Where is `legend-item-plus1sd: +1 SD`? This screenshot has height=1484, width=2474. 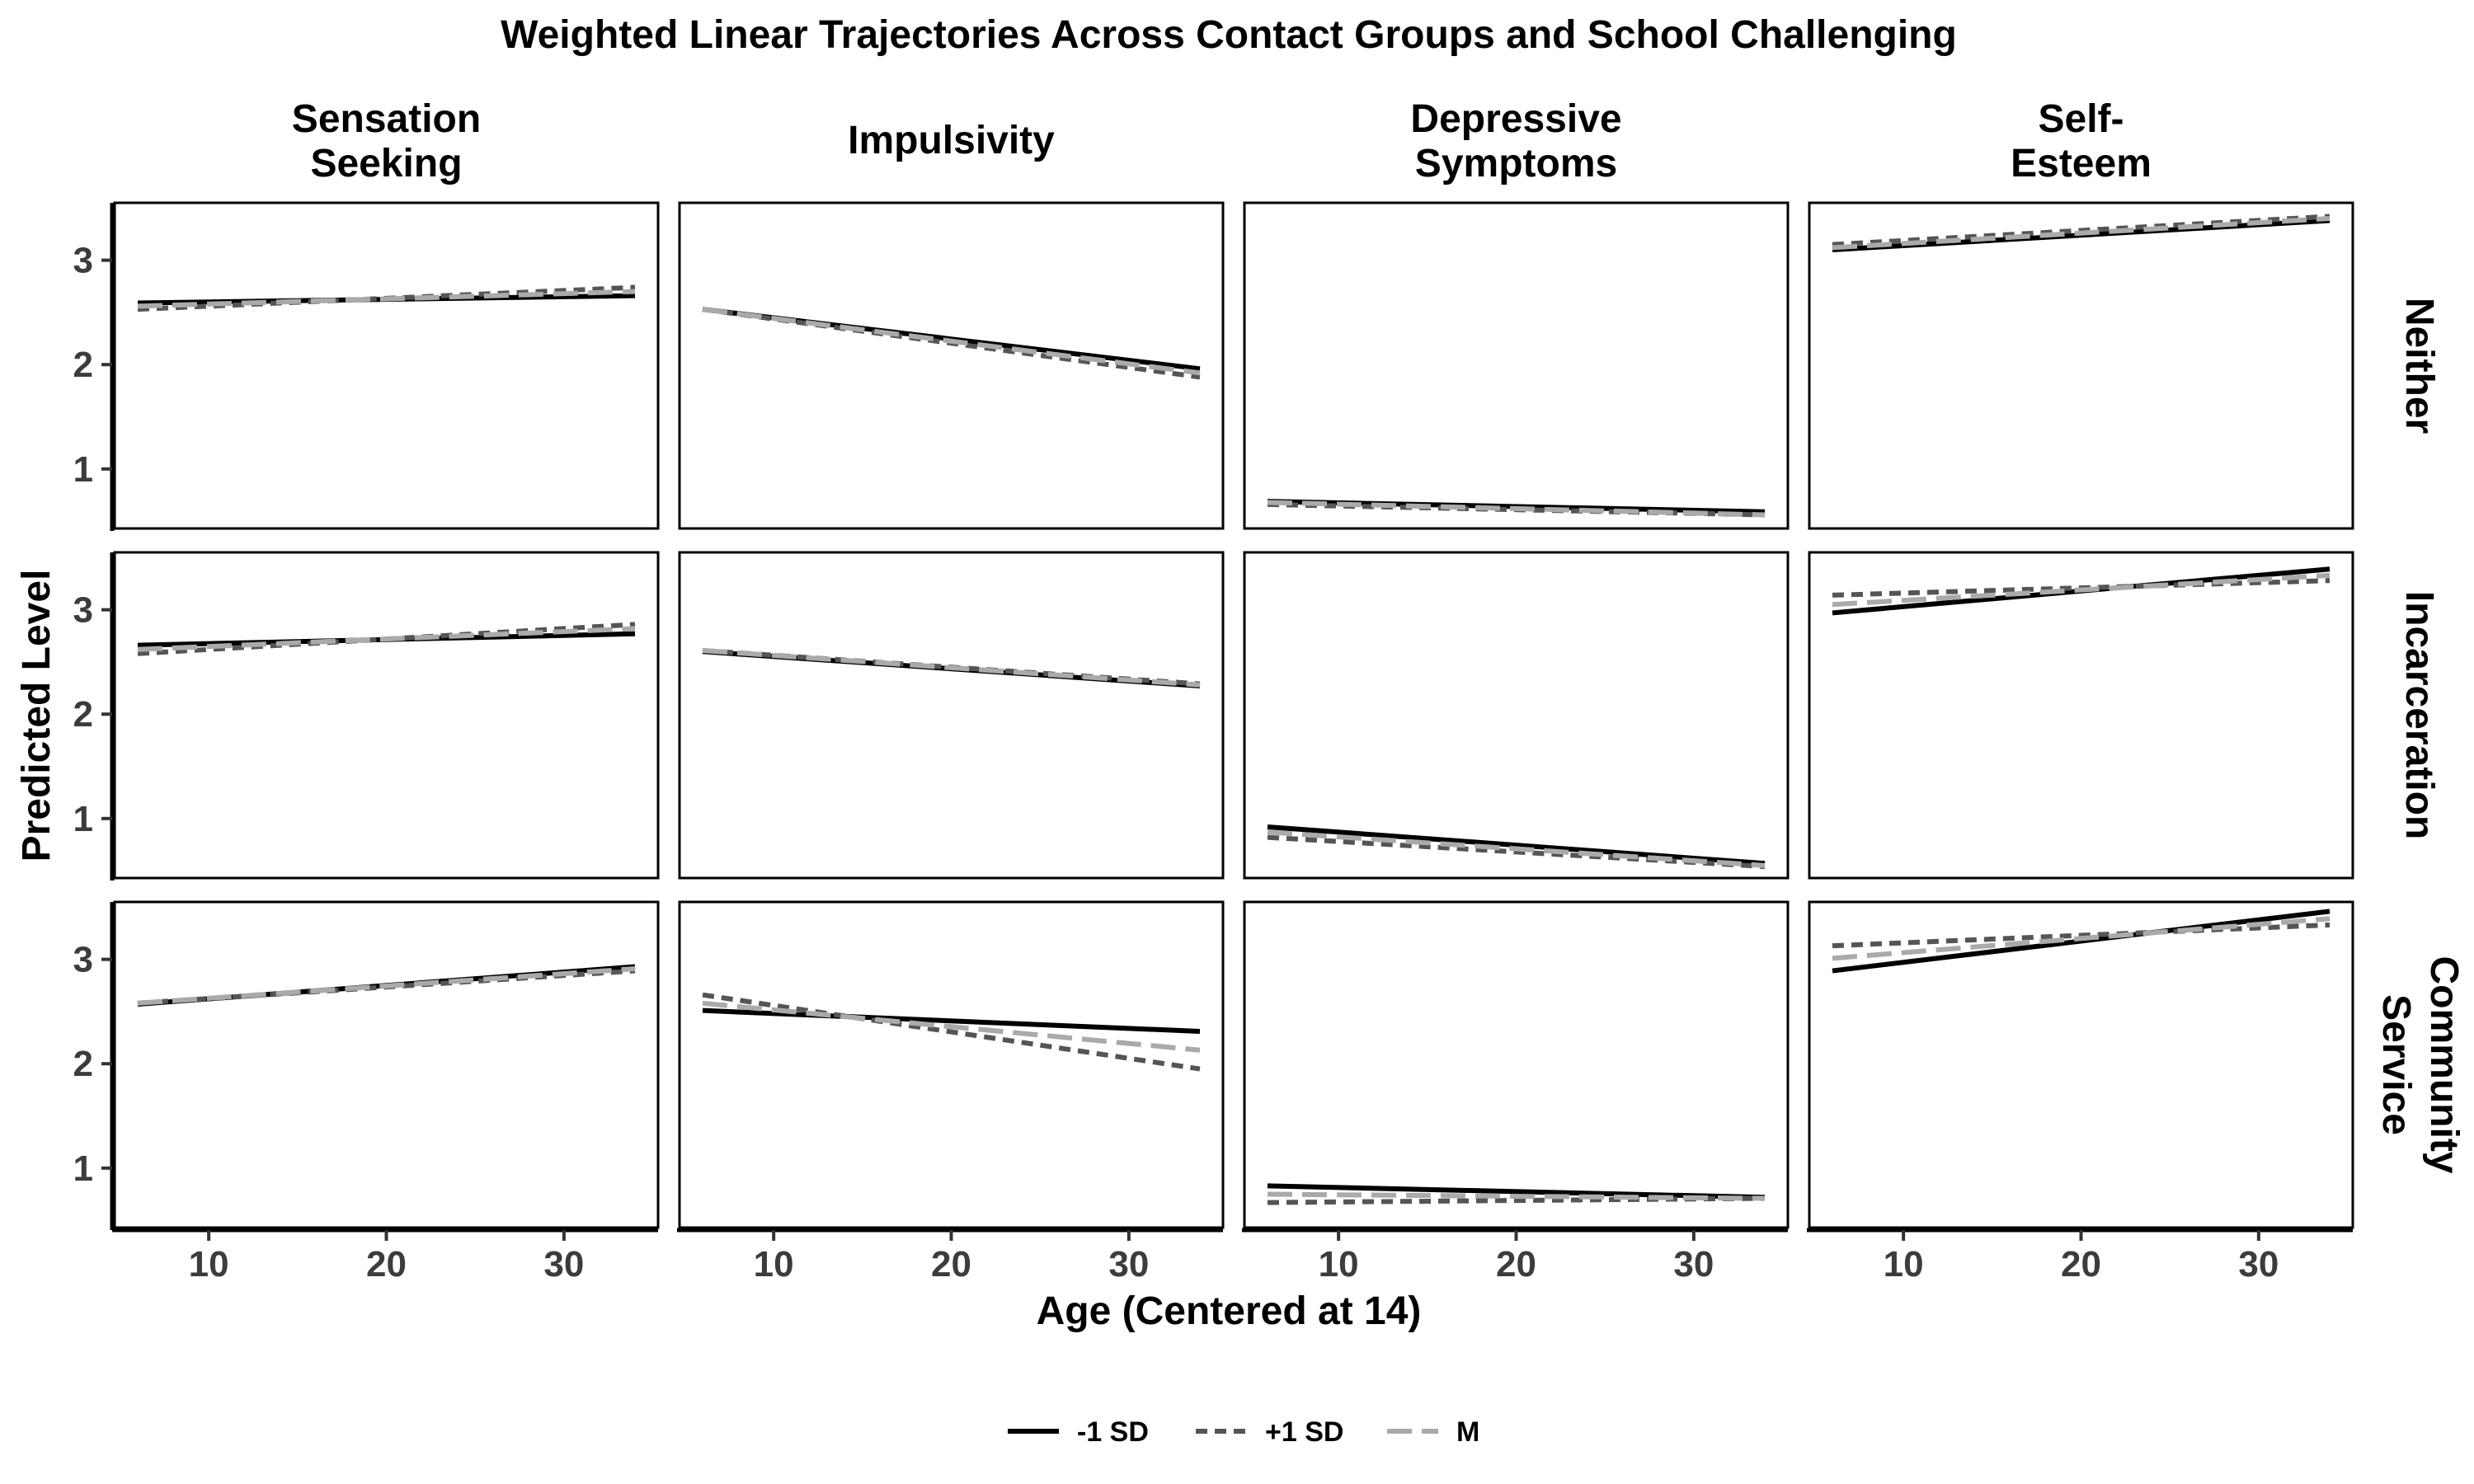
legend-item-plus1sd: +1 SD is located at coordinates (1269, 1432).